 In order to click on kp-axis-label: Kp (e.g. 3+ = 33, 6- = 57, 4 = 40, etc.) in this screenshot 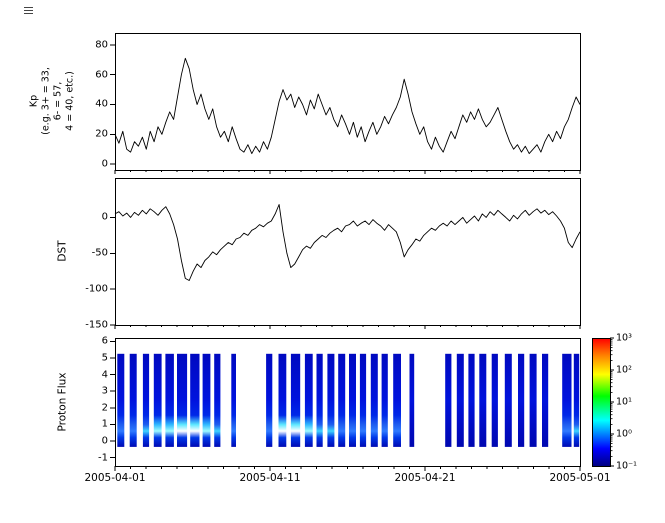, I will do `click(51, 101)`.